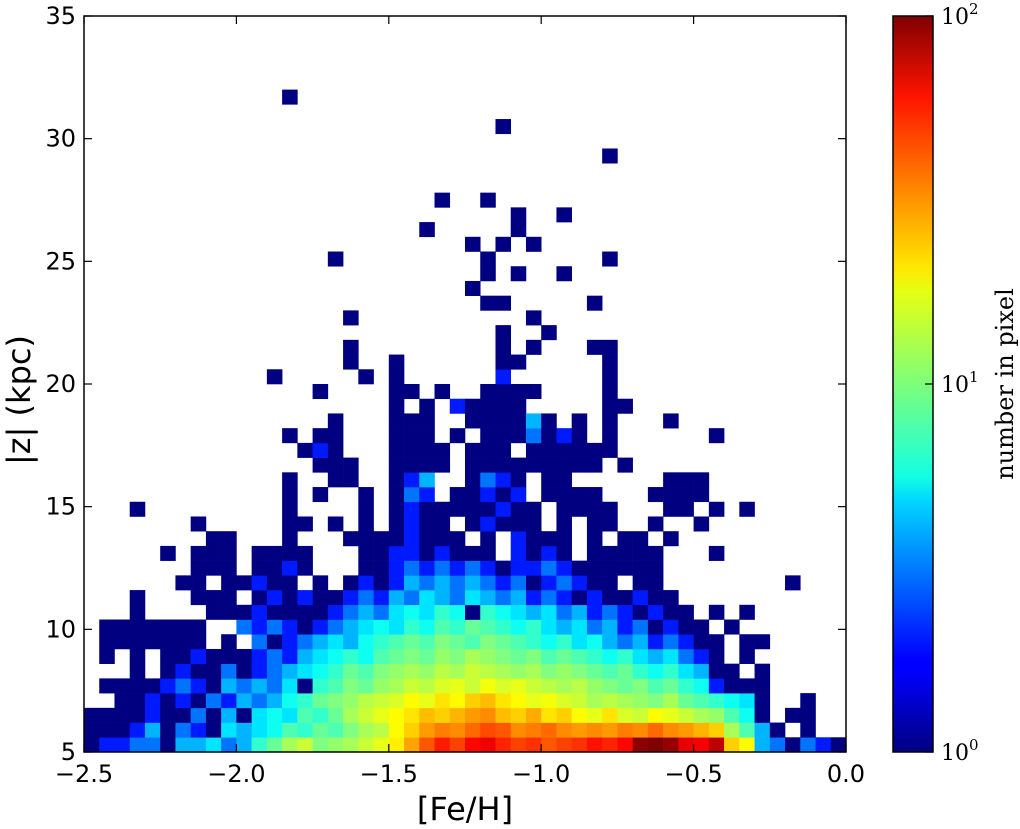 The height and width of the screenshot is (829, 1020). I want to click on y-tick-label: 30, so click(60, 139).